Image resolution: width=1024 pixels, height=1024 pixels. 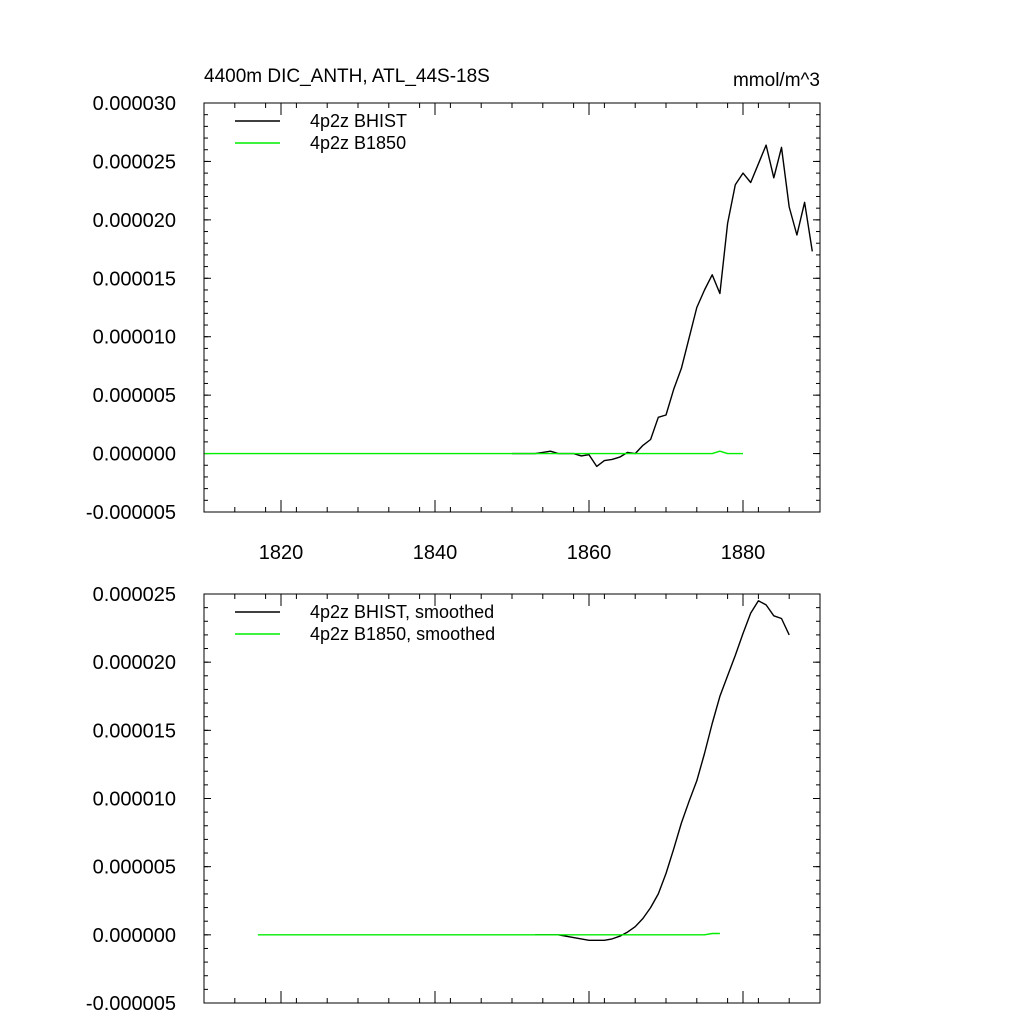 What do you see at coordinates (589, 553) in the screenshot?
I see `x-tick-label: 1860` at bounding box center [589, 553].